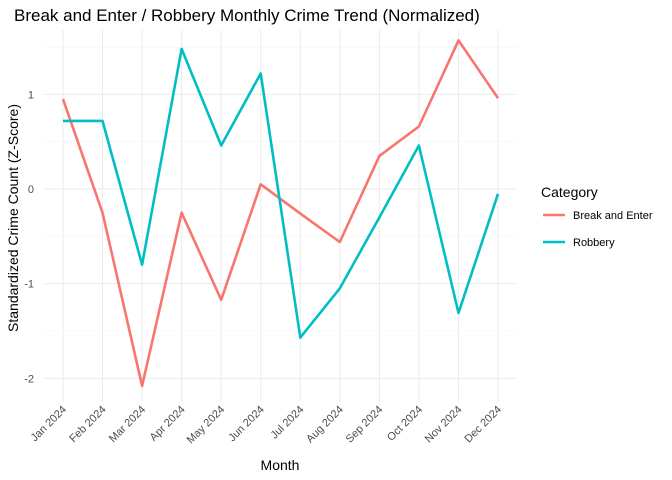  I want to click on x-tick-label: Feb 2024, so click(87, 424).